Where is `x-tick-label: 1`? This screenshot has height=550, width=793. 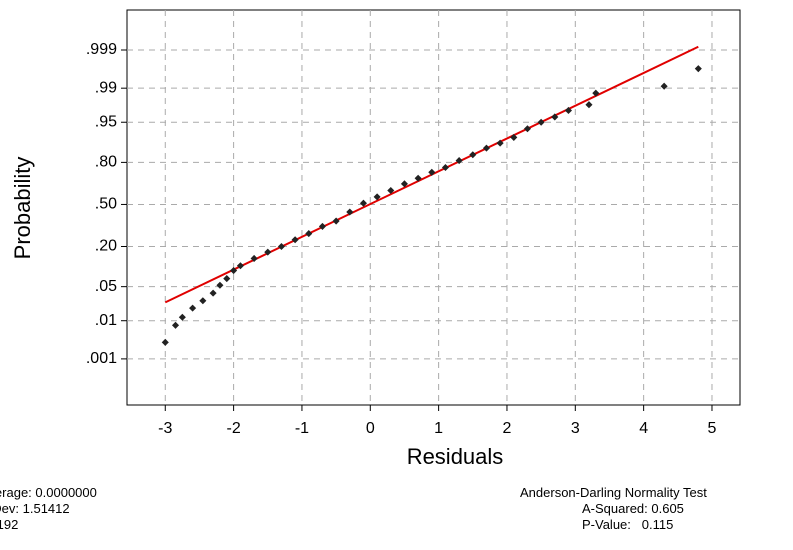 x-tick-label: 1 is located at coordinates (438, 428).